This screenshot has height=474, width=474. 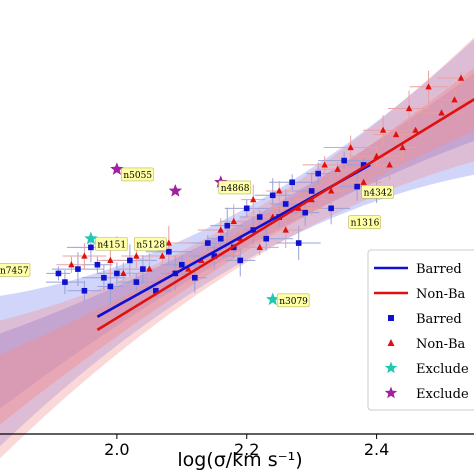 What do you see at coordinates (391, 318) in the screenshot?
I see `legend-square-swatch` at bounding box center [391, 318].